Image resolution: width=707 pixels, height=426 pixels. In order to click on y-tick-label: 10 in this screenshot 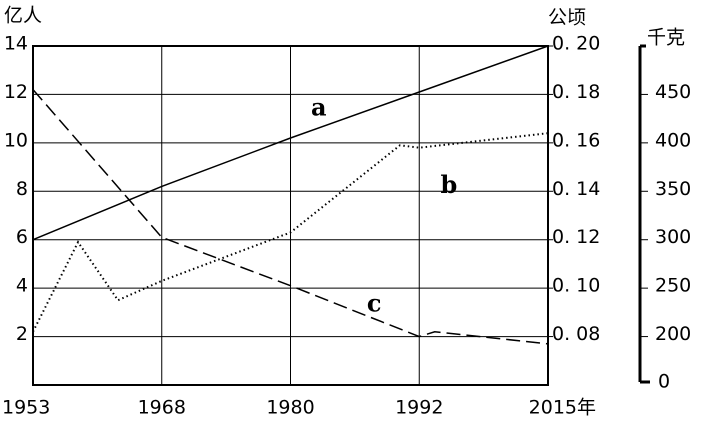, I will do `click(16, 140)`.